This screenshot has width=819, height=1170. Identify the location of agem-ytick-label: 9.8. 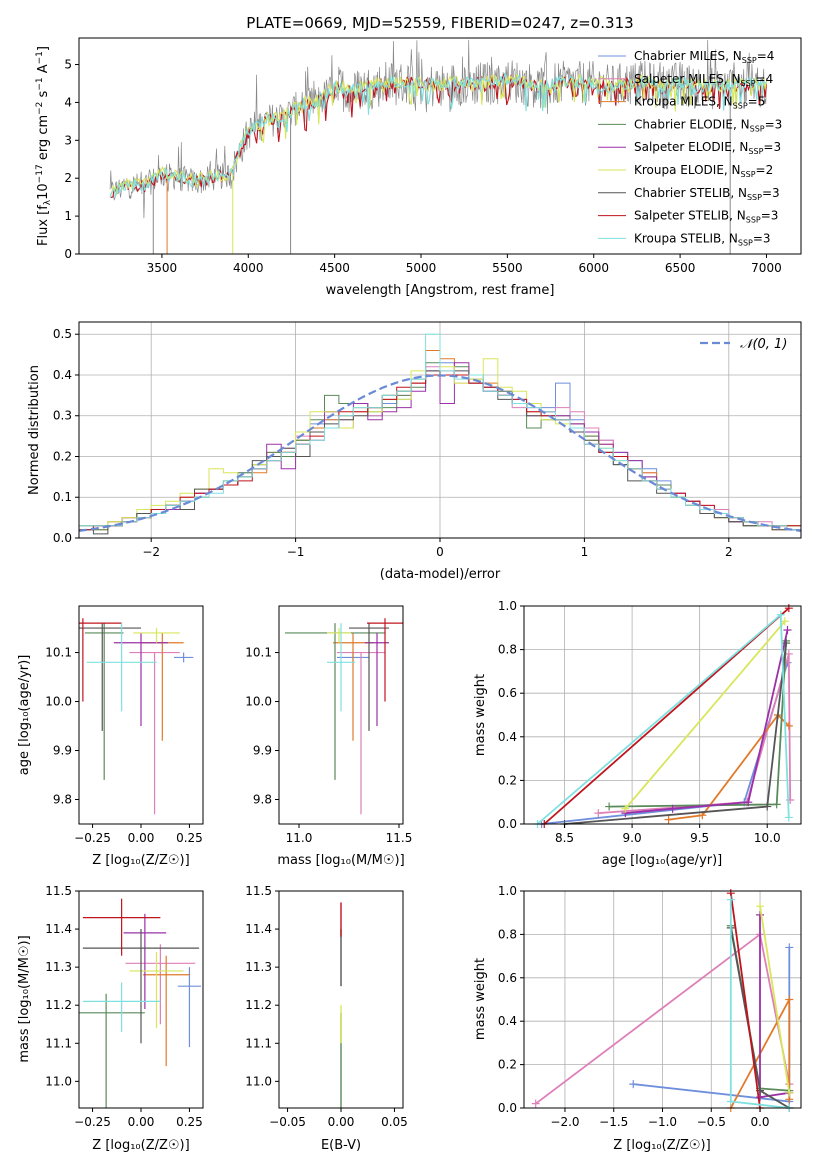
(262, 800).